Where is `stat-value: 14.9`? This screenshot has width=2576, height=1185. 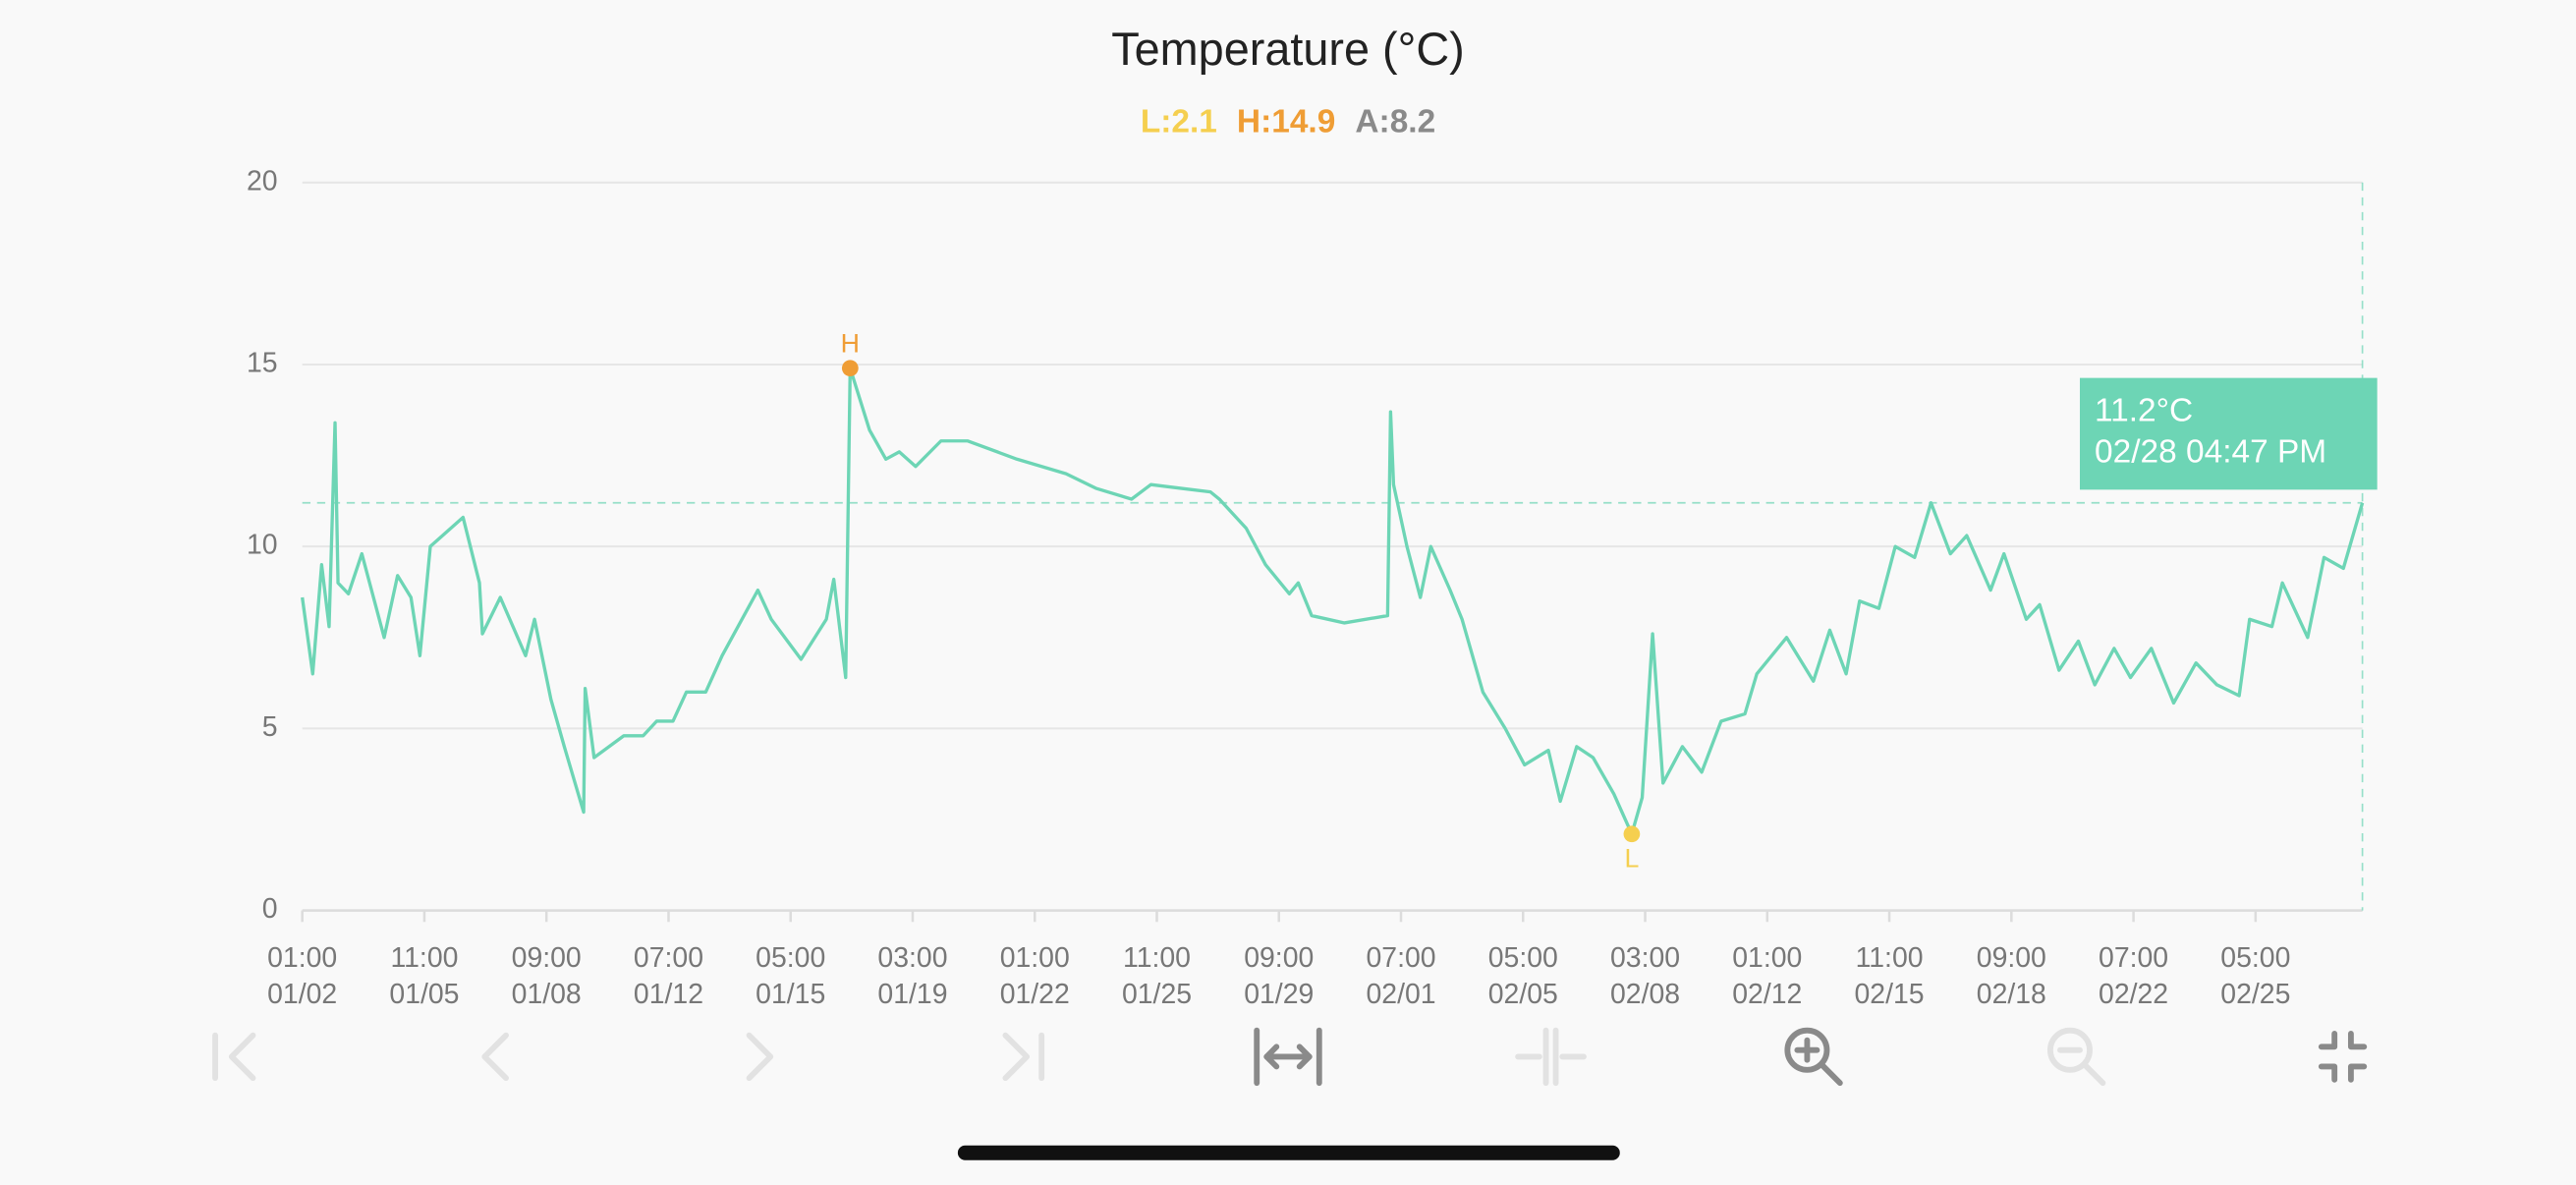 stat-value: 14.9 is located at coordinates (1303, 122).